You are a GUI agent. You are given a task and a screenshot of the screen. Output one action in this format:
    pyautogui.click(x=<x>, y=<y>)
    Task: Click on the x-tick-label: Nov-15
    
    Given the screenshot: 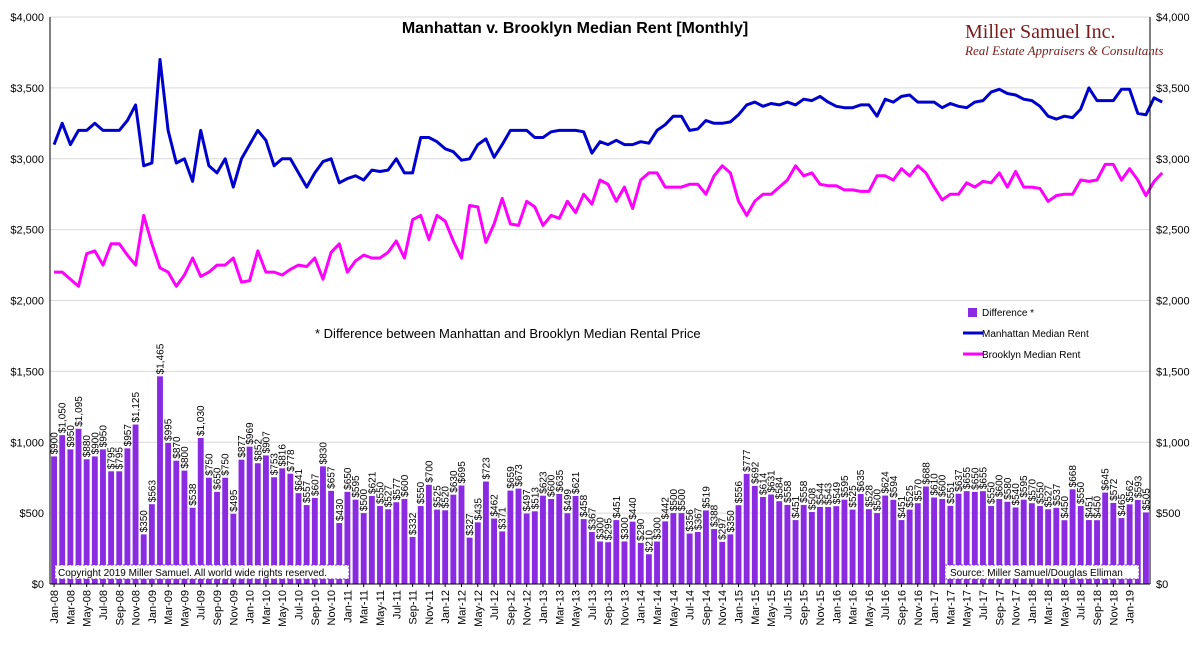 What is the action you would take?
    pyautogui.click(x=821, y=607)
    